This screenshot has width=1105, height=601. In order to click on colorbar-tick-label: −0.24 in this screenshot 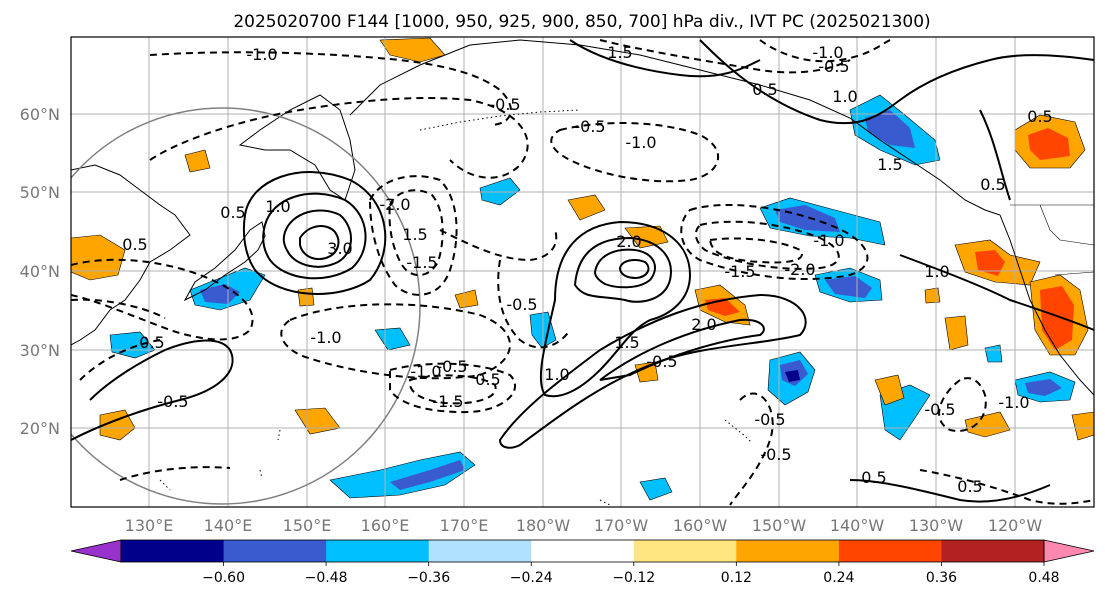, I will do `click(531, 578)`.